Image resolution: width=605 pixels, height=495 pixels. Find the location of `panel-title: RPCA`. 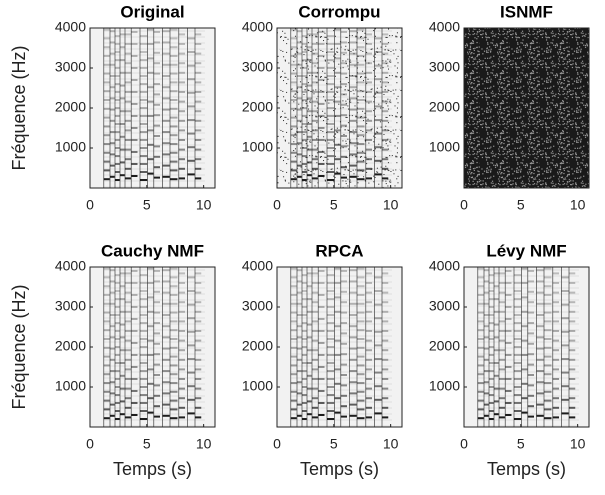

panel-title: RPCA is located at coordinates (339, 250).